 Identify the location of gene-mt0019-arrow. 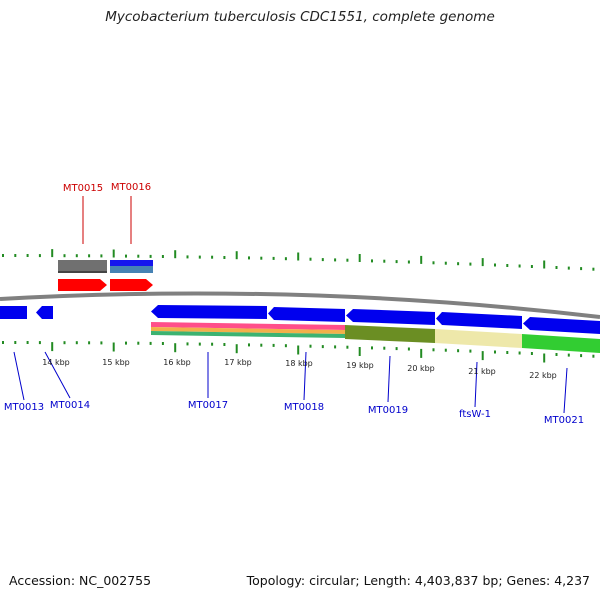
(390, 317).